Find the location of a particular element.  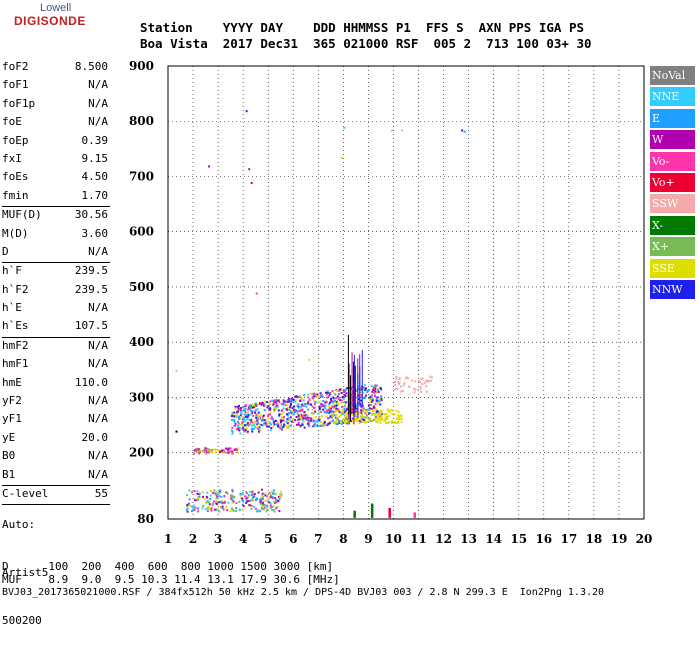

param-row: B1 N/A is located at coordinates (56, 476).